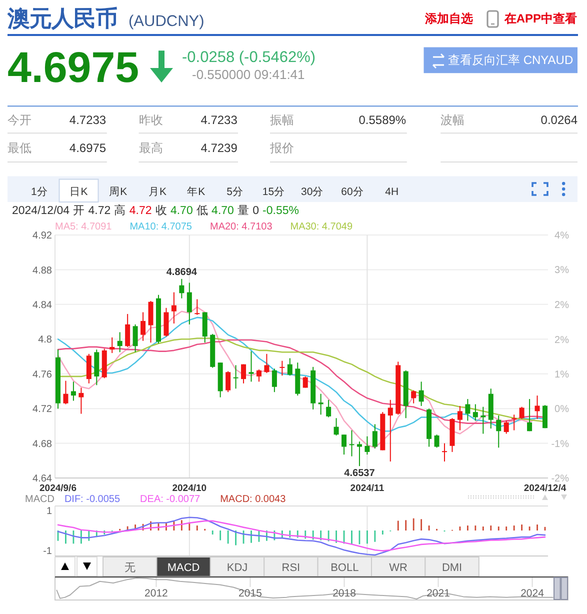  What do you see at coordinates (83, 227) in the screenshot?
I see `legend-item: MA5: 4.7091` at bounding box center [83, 227].